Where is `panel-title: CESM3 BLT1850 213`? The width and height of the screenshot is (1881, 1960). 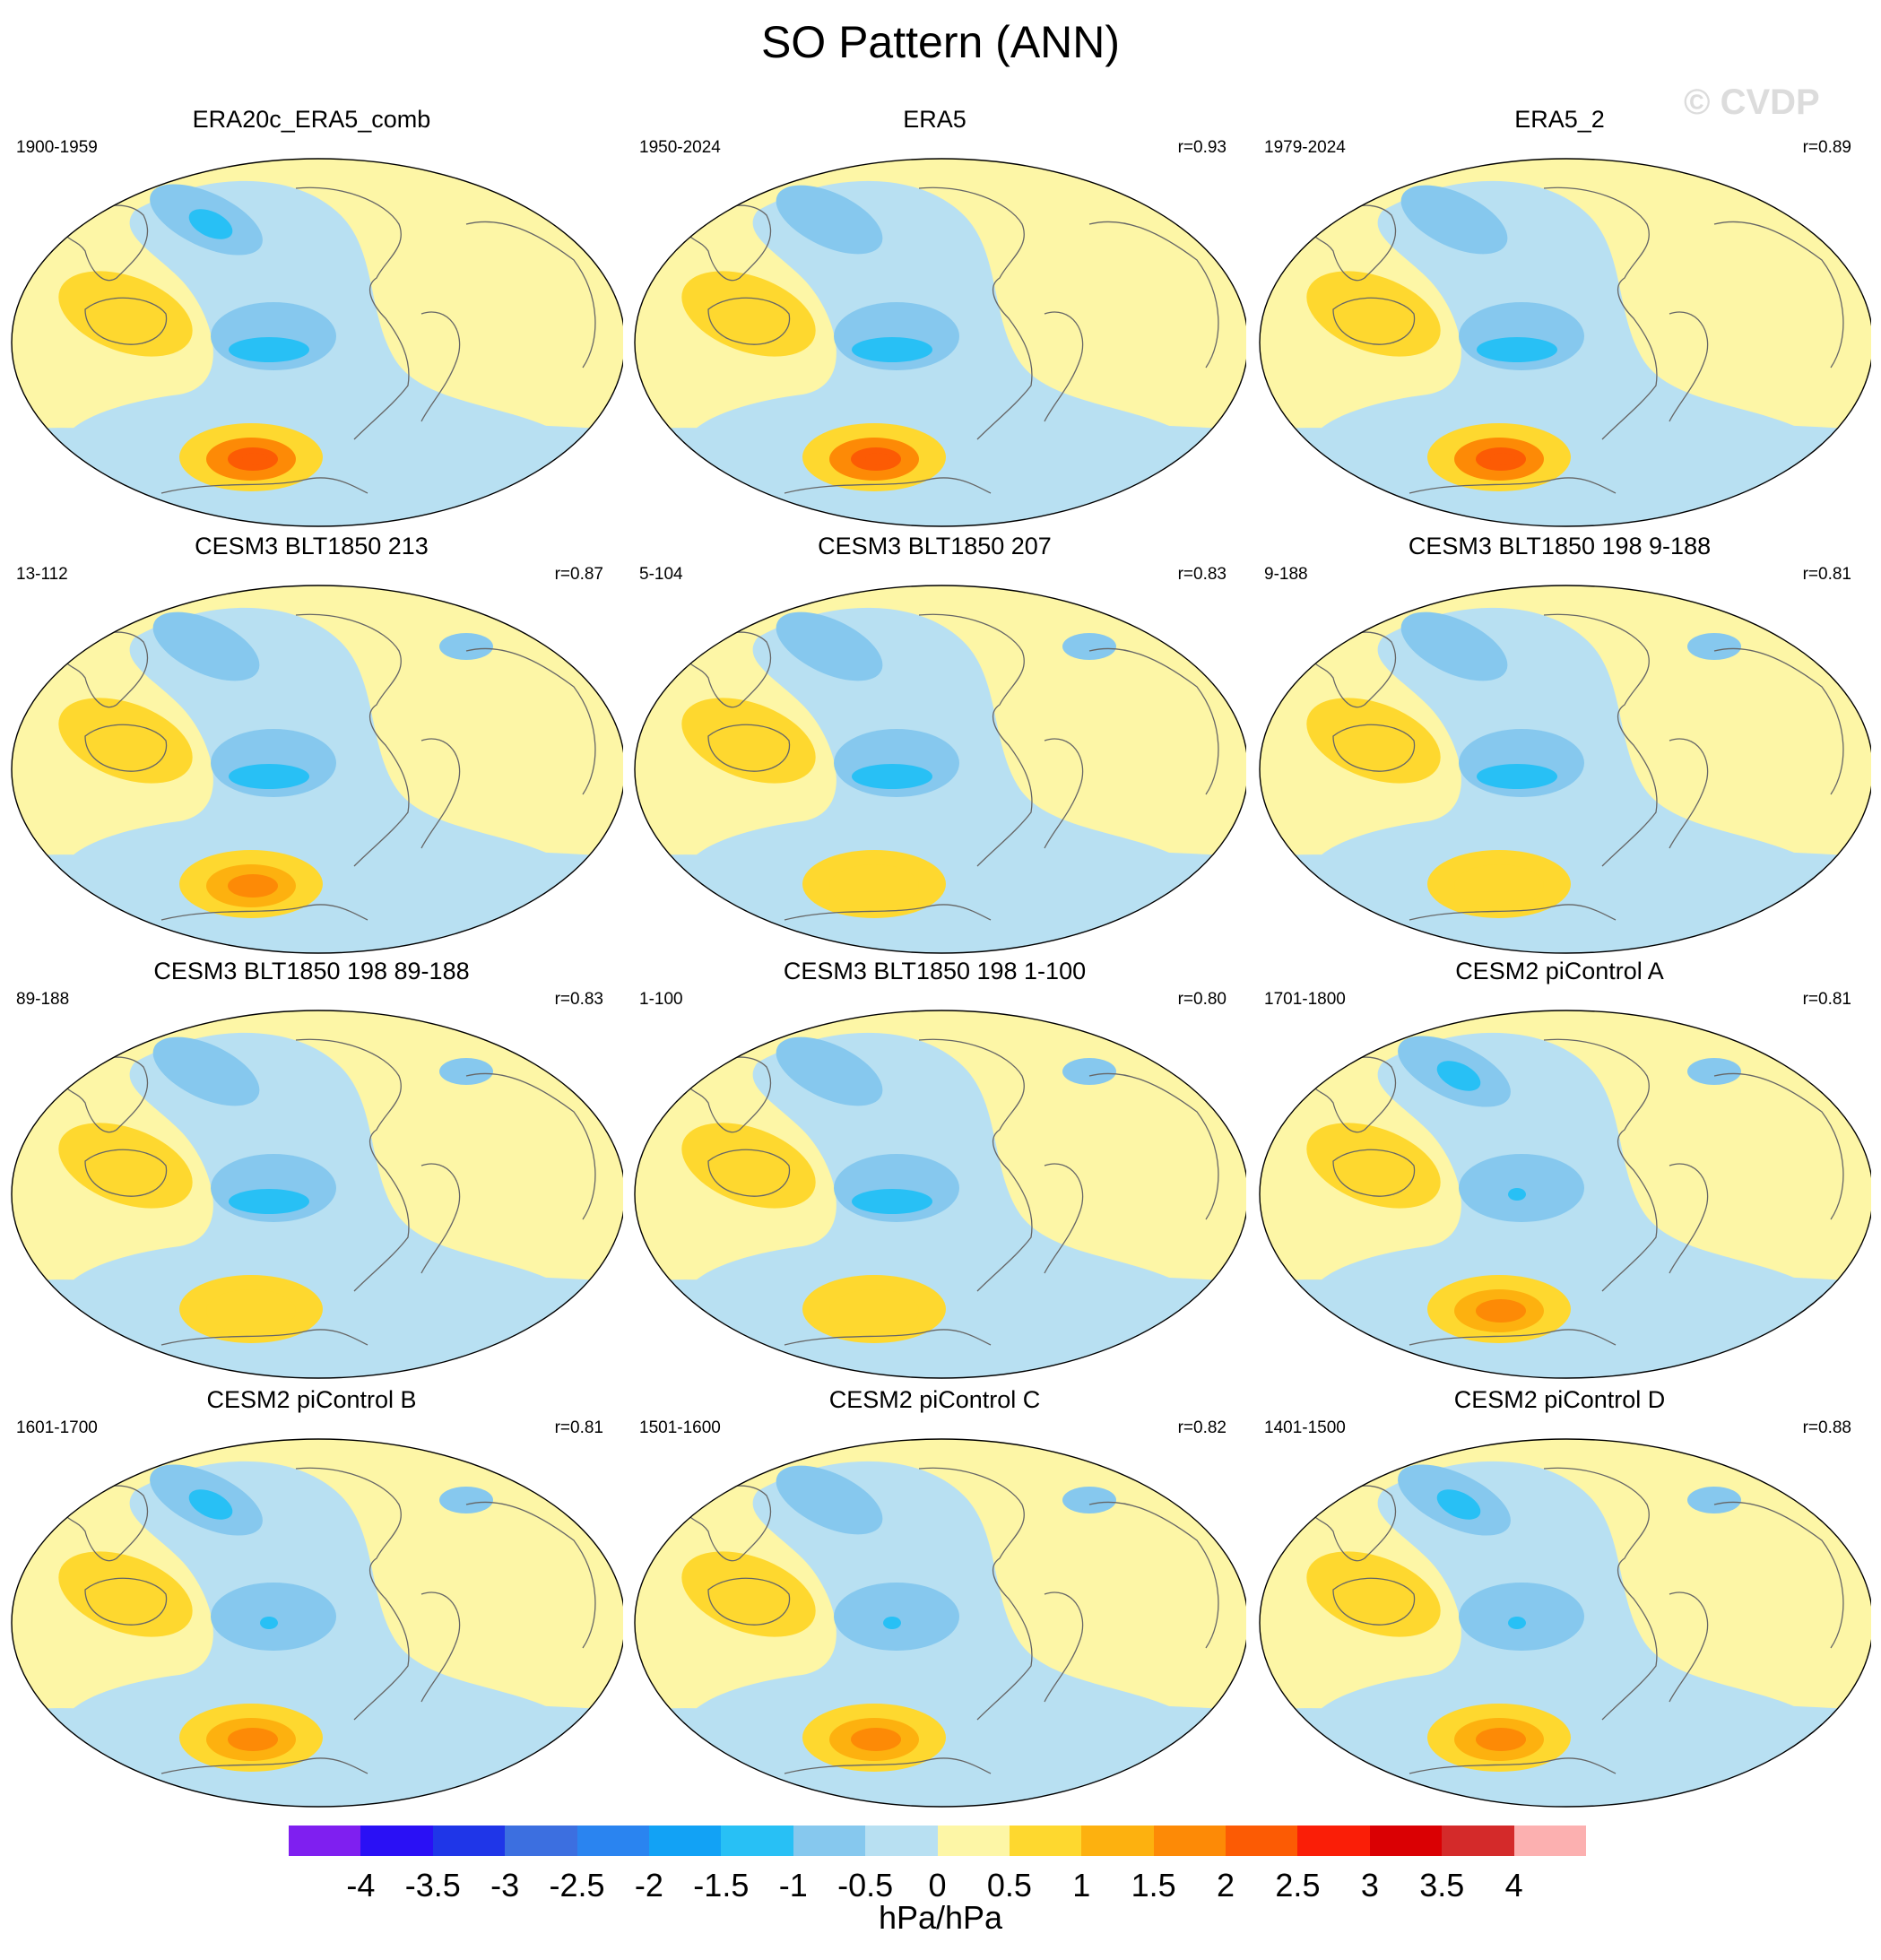 panel-title: CESM3 BLT1850 213 is located at coordinates (312, 546).